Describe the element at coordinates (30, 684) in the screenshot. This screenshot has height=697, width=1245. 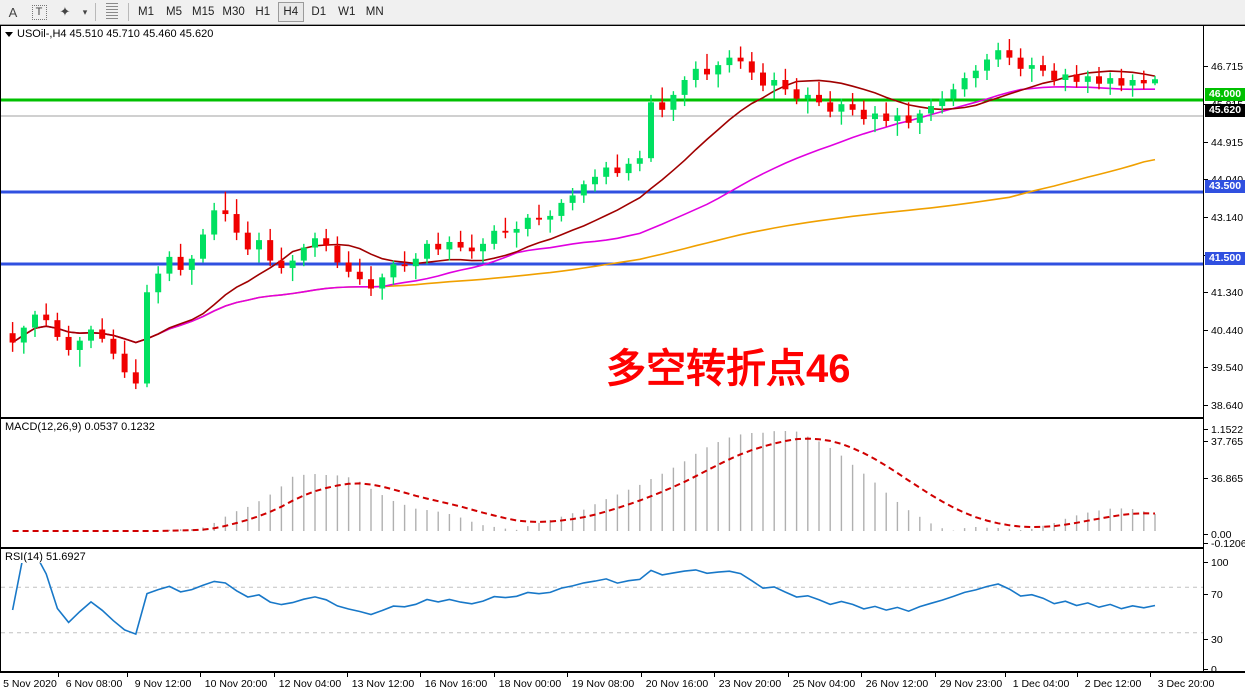
I see `time-label: 5 Nov 2020` at that location.